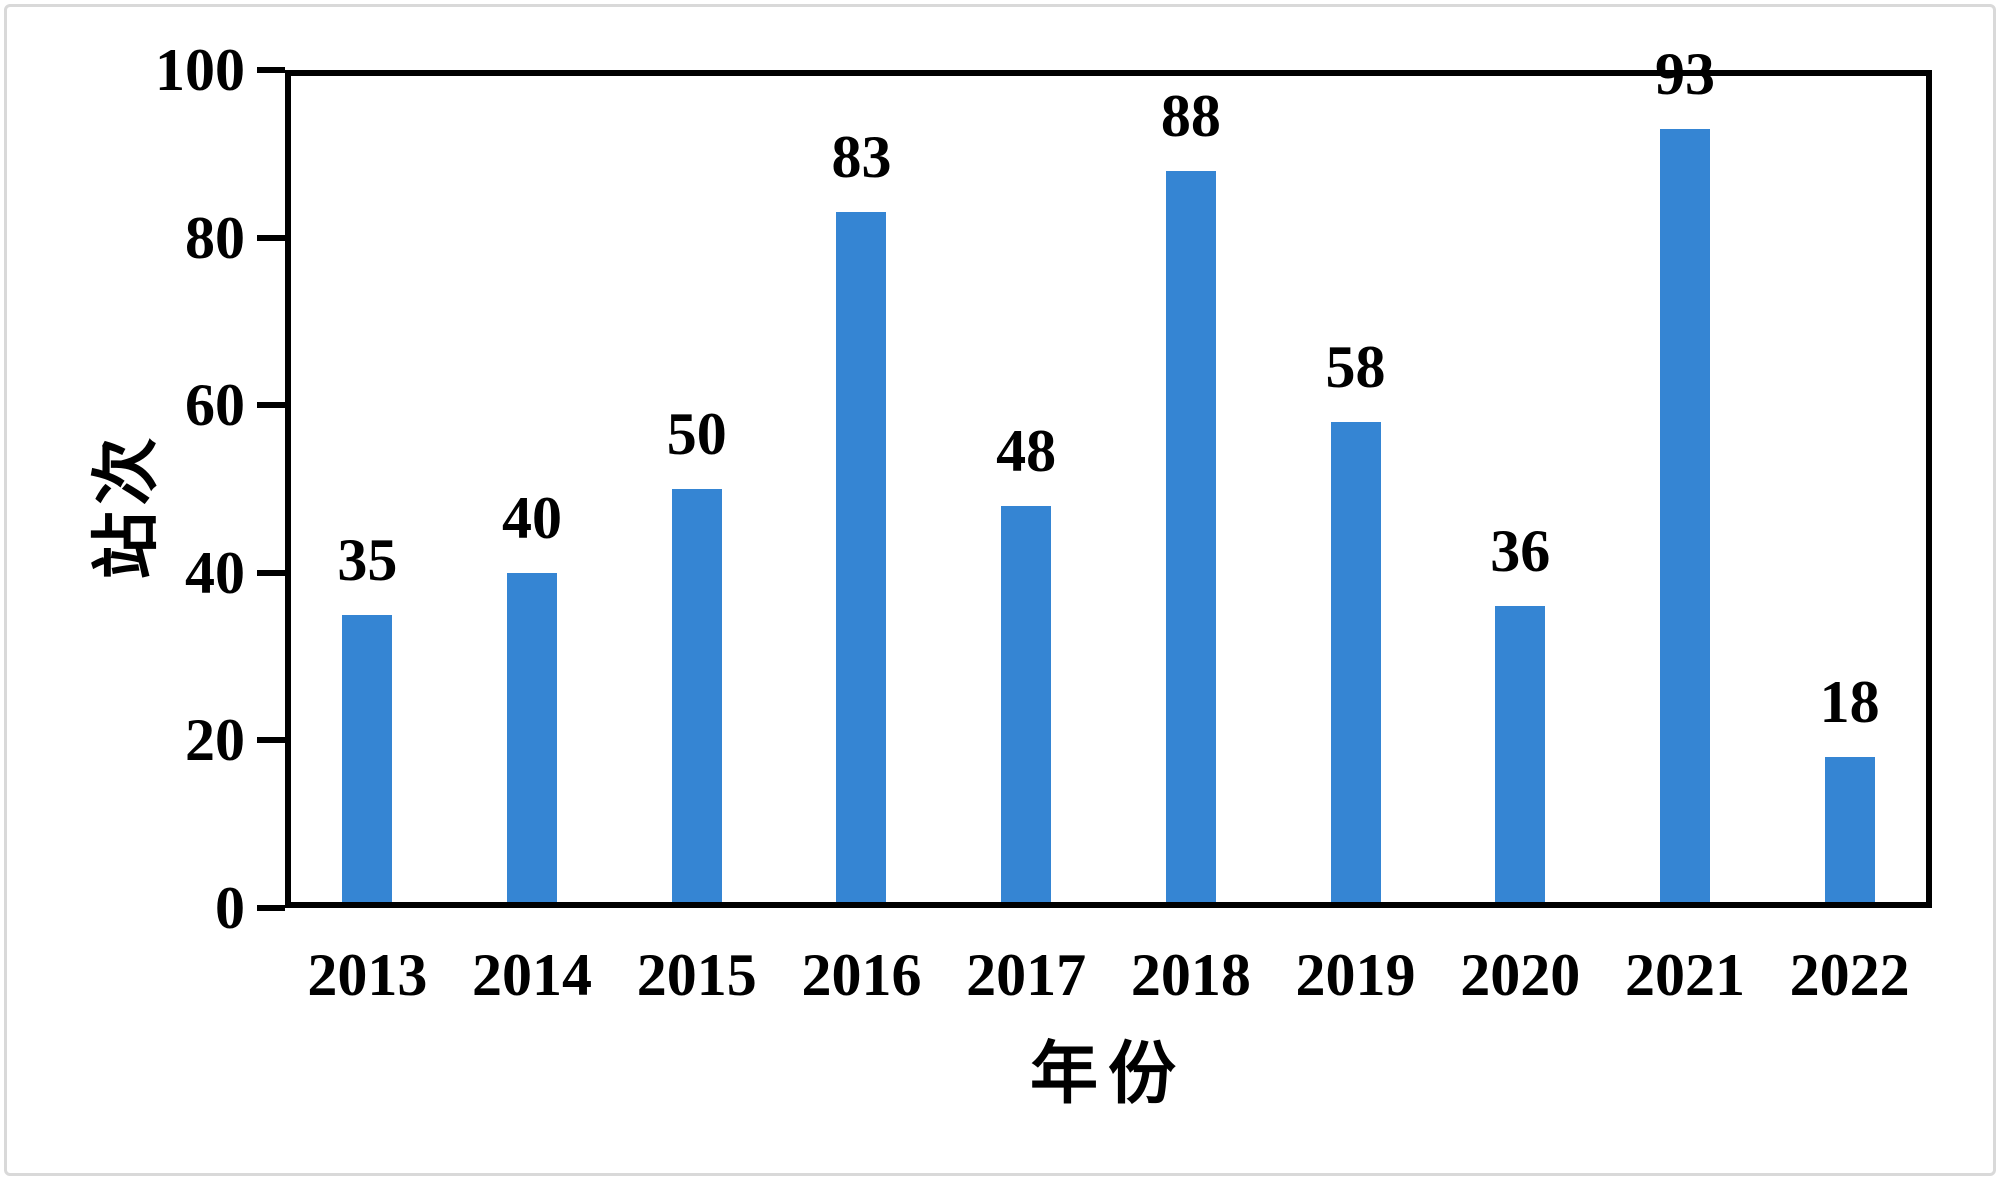  What do you see at coordinates (861, 157) in the screenshot?
I see `bar-value-label-2016: 83` at bounding box center [861, 157].